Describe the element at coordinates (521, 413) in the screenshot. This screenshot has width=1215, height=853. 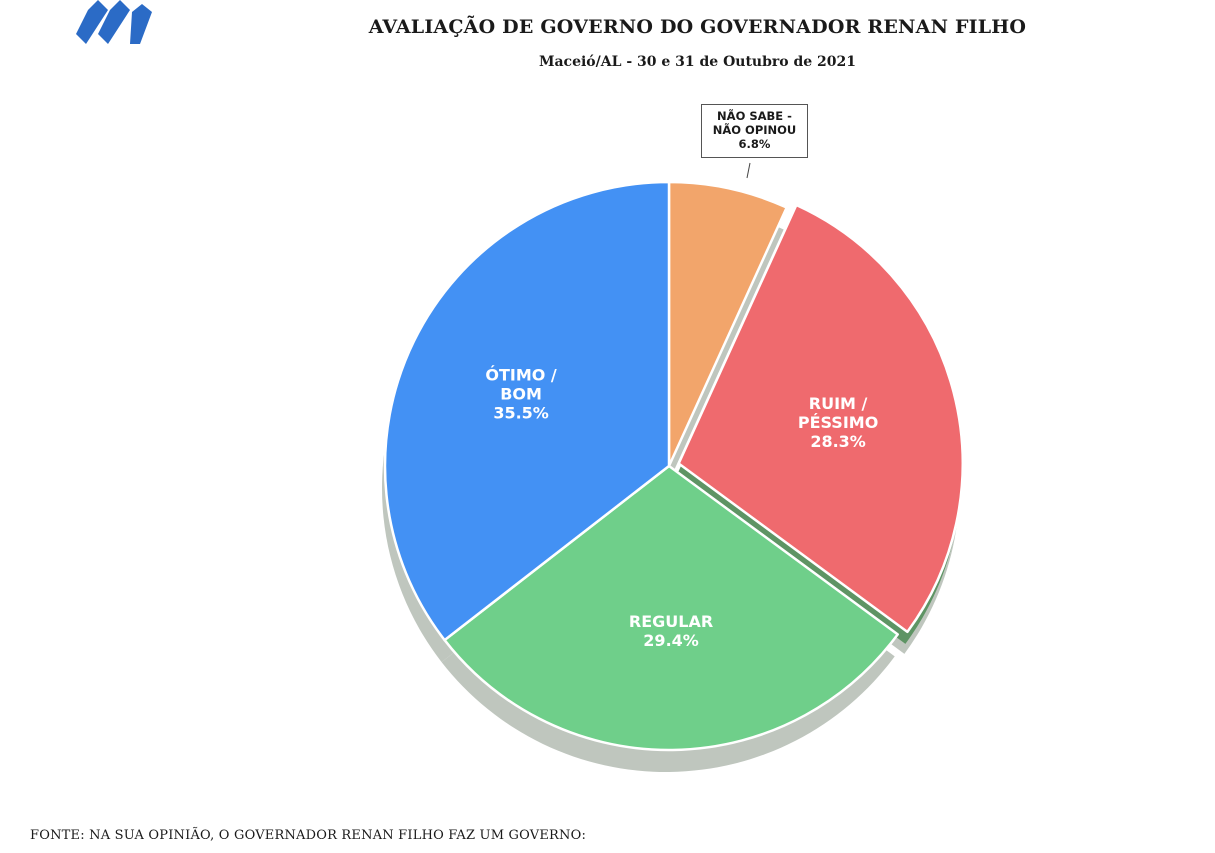
I see `slice-value-label: 35.5%` at that location.